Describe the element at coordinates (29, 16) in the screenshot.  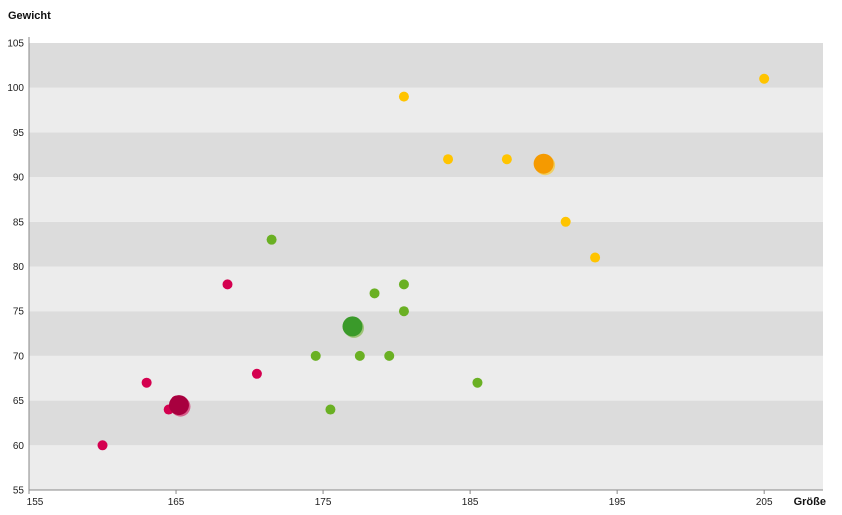
I see `y-axis-title: Gewicht` at that location.